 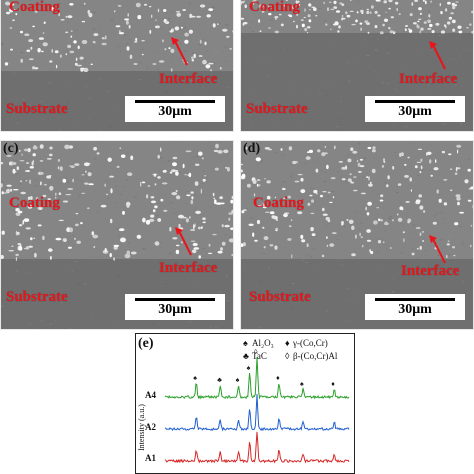 What do you see at coordinates (256, 352) in the screenshot?
I see `peak-marker: ◊` at bounding box center [256, 352].